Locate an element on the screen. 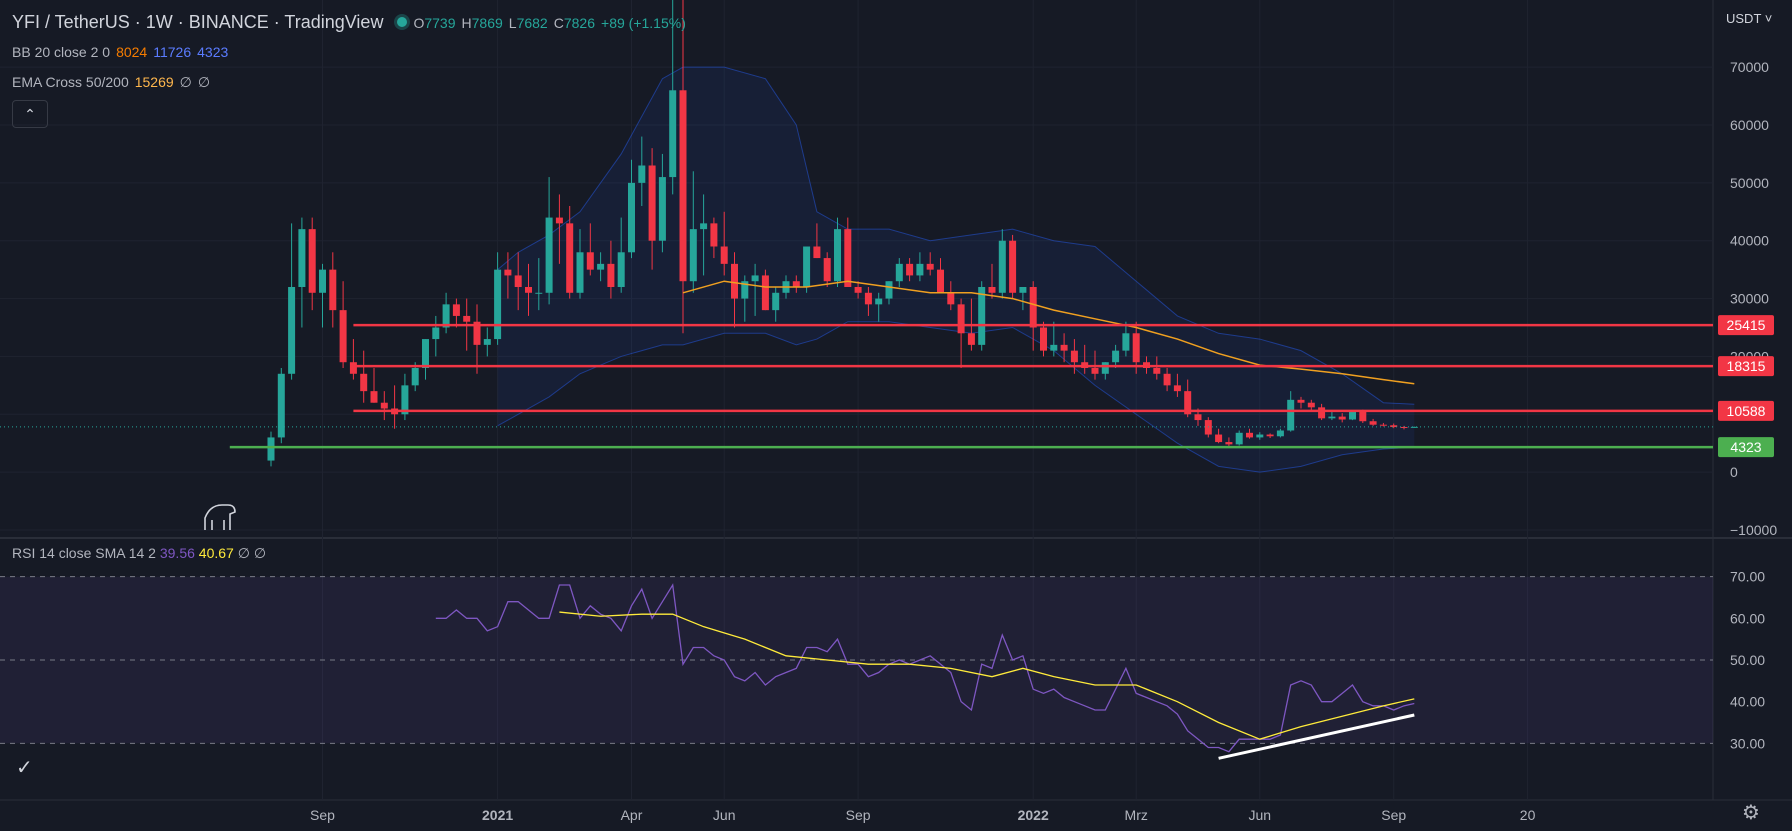 Image resolution: width=1792 pixels, height=831 pixels. price-level-tag is located at coordinates (1746, 410).